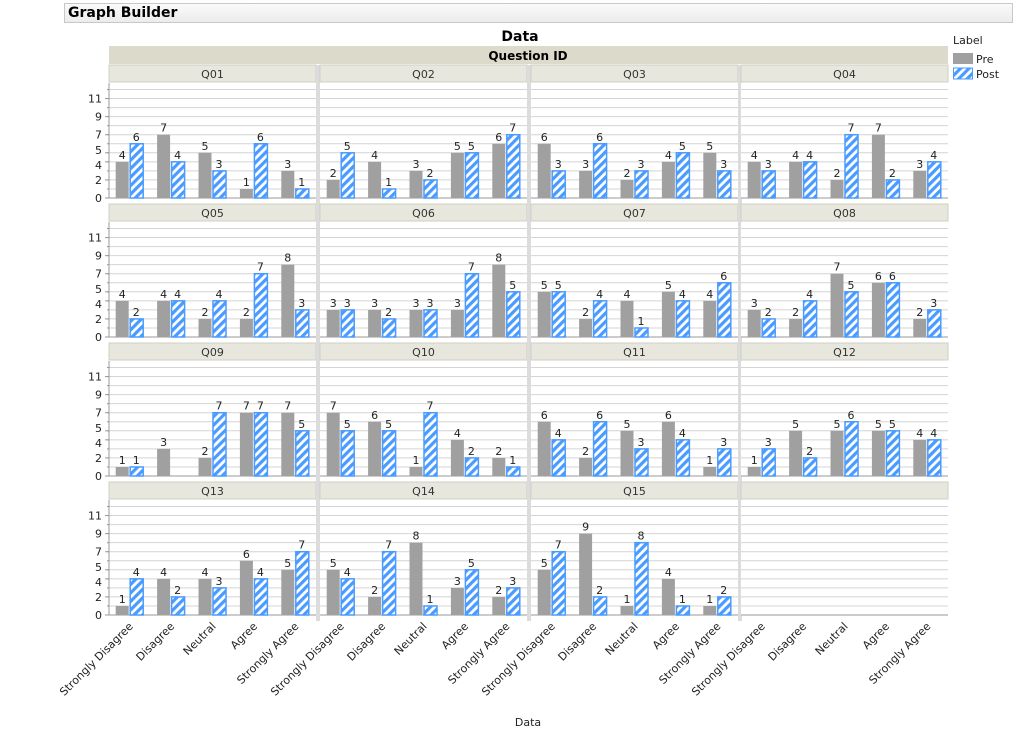 This screenshot has width=1019, height=735. What do you see at coordinates (634, 213) in the screenshot?
I see `panel-label: Q07` at bounding box center [634, 213].